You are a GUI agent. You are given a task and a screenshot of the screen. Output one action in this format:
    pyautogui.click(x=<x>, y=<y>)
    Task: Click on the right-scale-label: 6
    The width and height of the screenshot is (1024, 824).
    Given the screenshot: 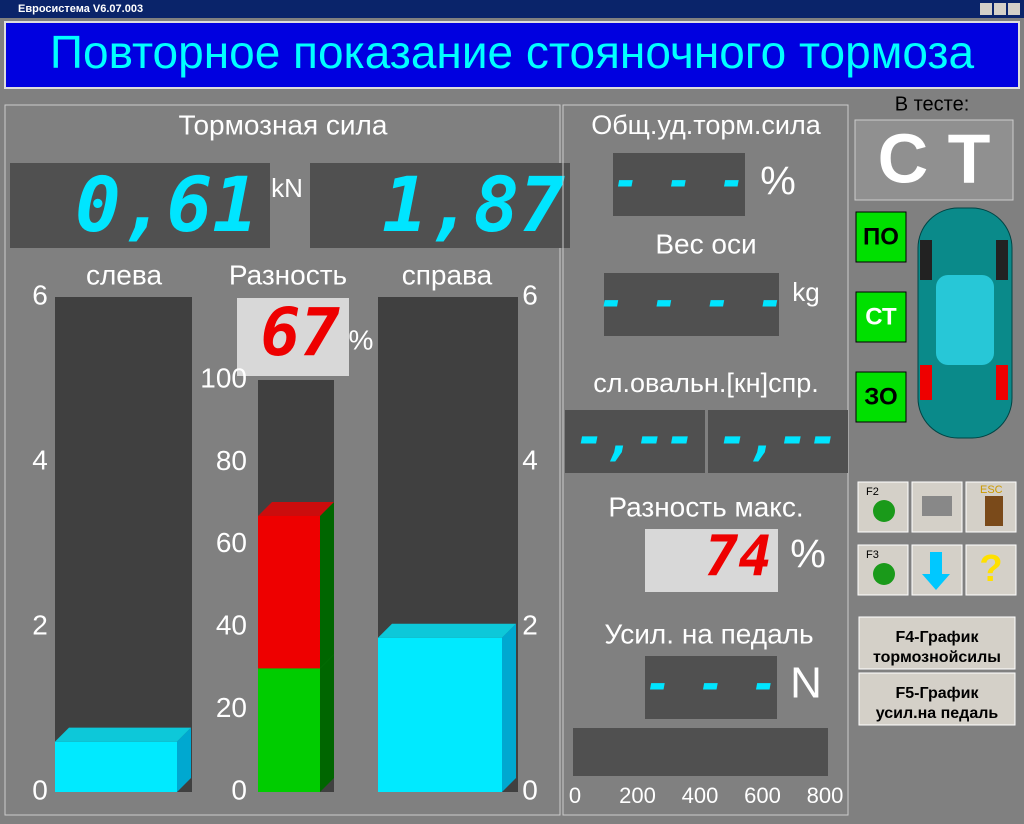 What is the action you would take?
    pyautogui.click(x=530, y=294)
    